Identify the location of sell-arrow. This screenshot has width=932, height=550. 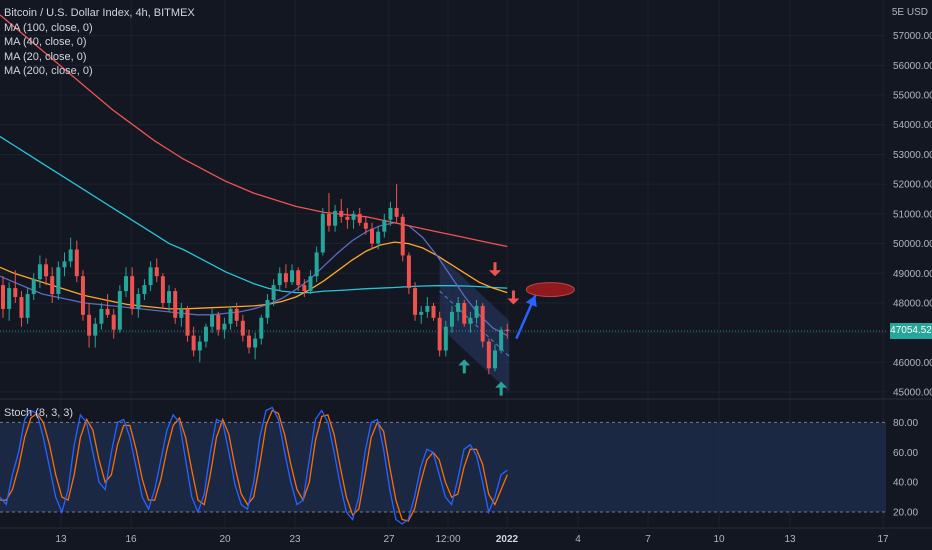
(495, 269).